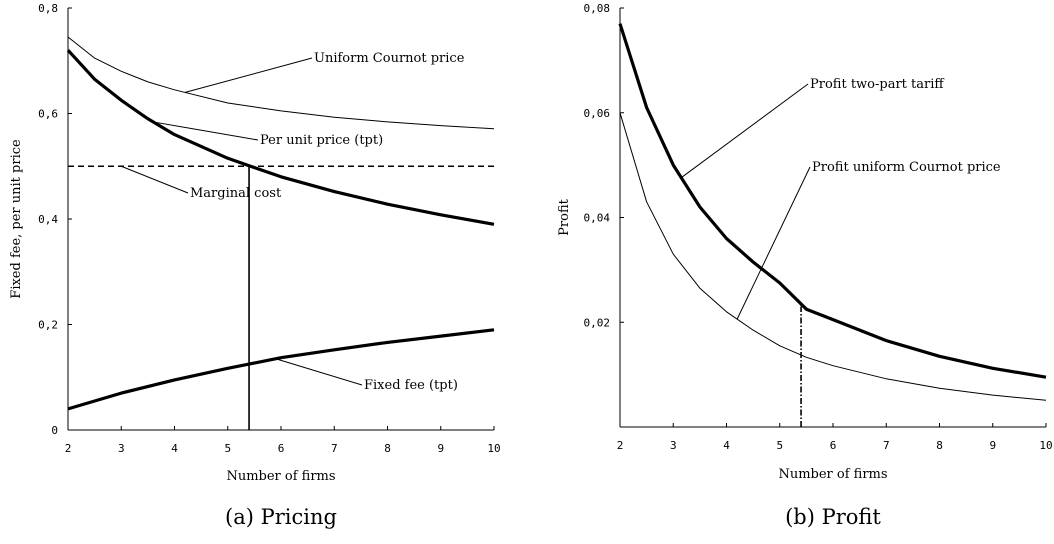  I want to click on annotation-label: Per unit price (tpt), so click(321, 140).